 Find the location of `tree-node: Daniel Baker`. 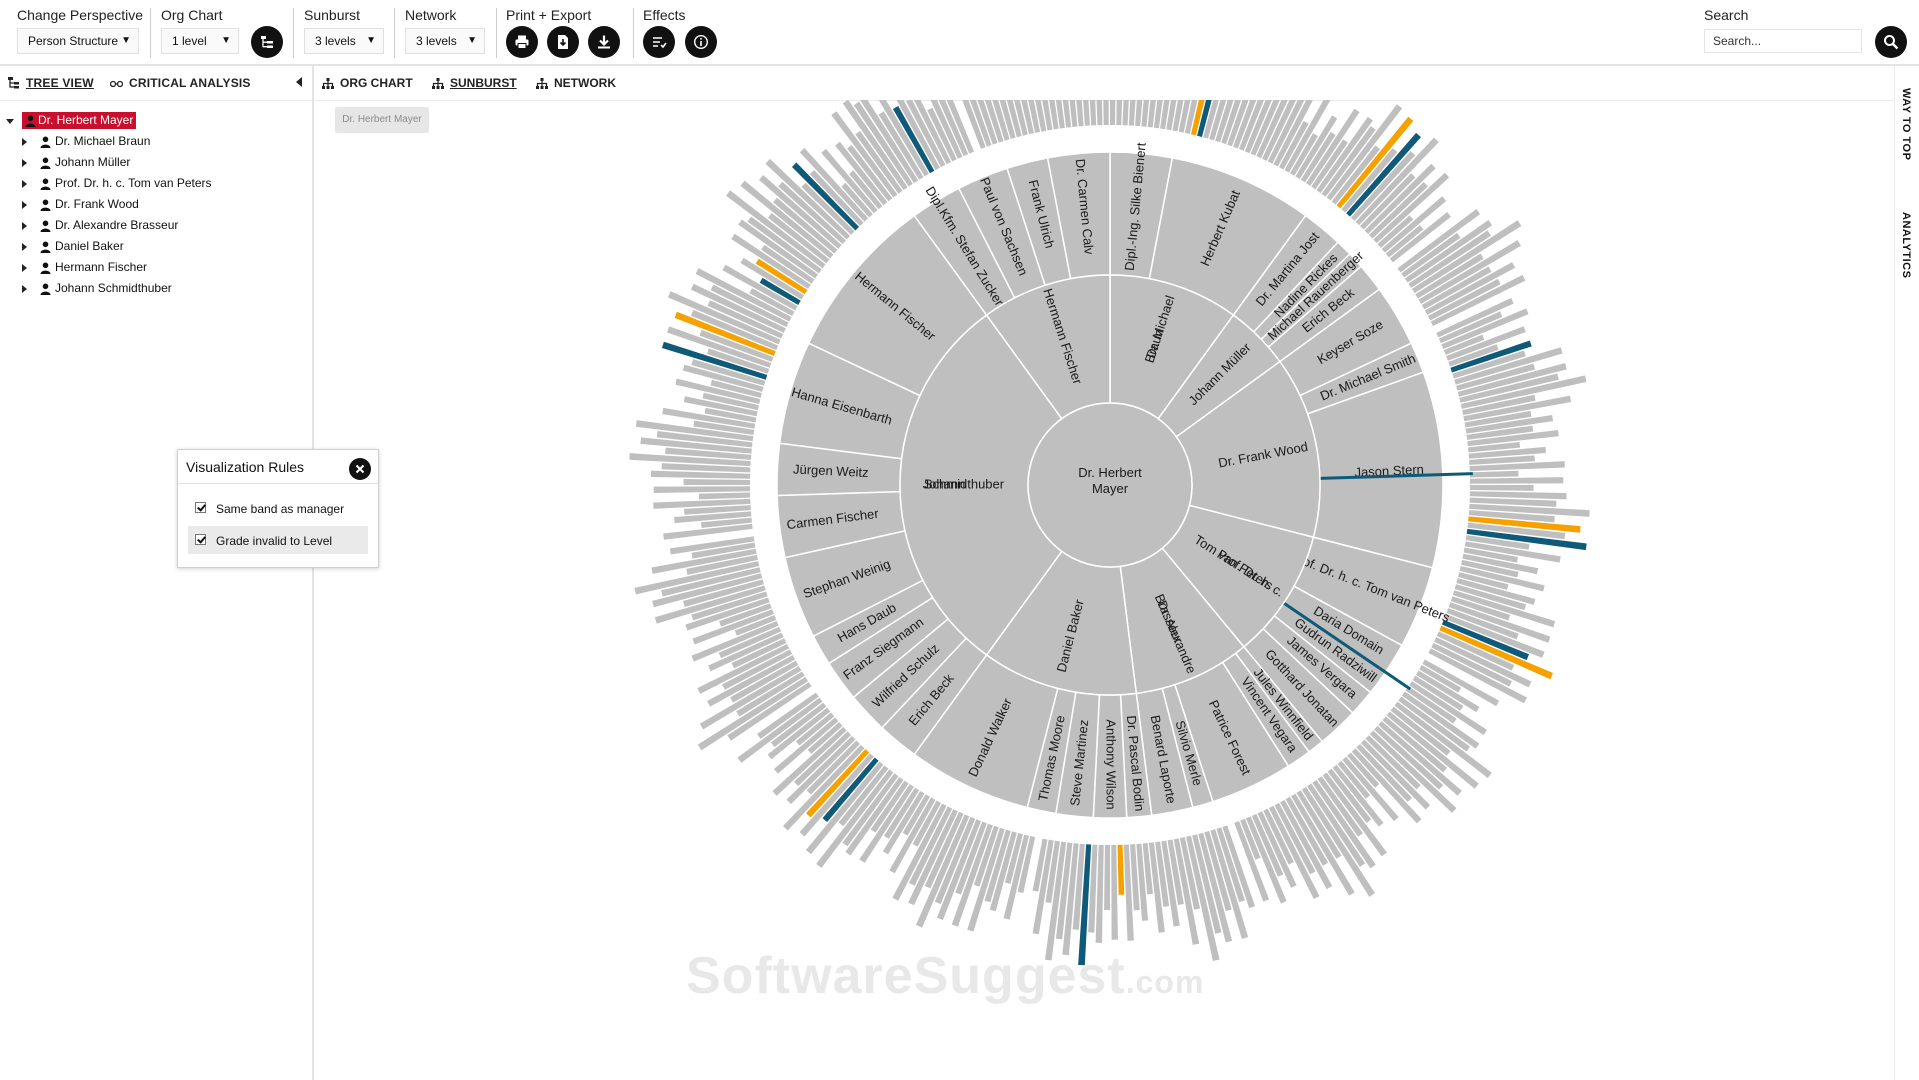

tree-node: Daniel Baker is located at coordinates (155, 246).